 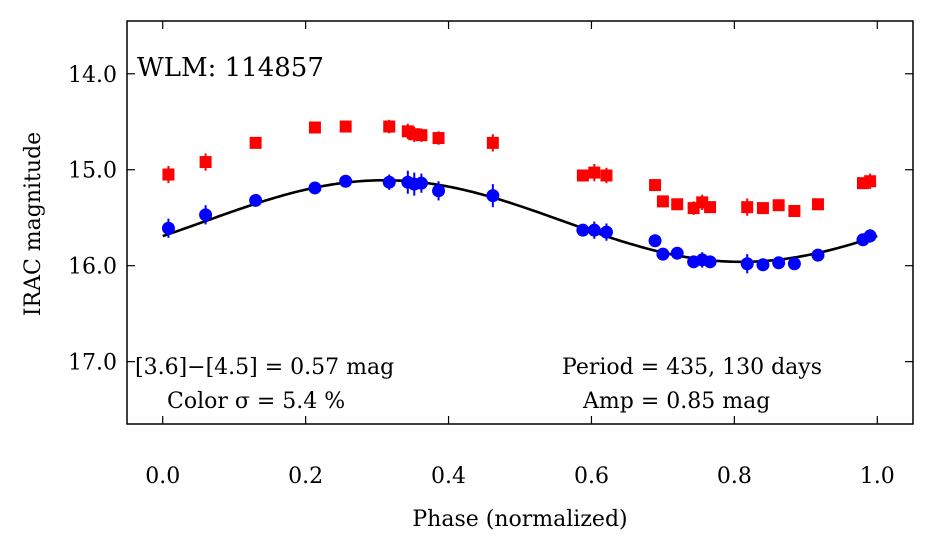 I want to click on y-tick-label: 15.0, so click(x=92, y=171).